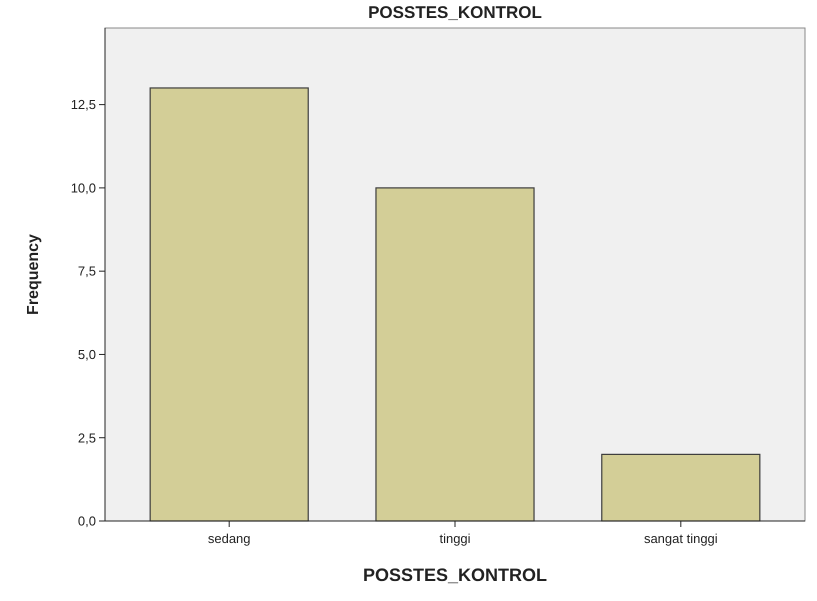 This screenshot has height=601, width=817. What do you see at coordinates (87, 354) in the screenshot?
I see `y-tick-label: 5,0` at bounding box center [87, 354].